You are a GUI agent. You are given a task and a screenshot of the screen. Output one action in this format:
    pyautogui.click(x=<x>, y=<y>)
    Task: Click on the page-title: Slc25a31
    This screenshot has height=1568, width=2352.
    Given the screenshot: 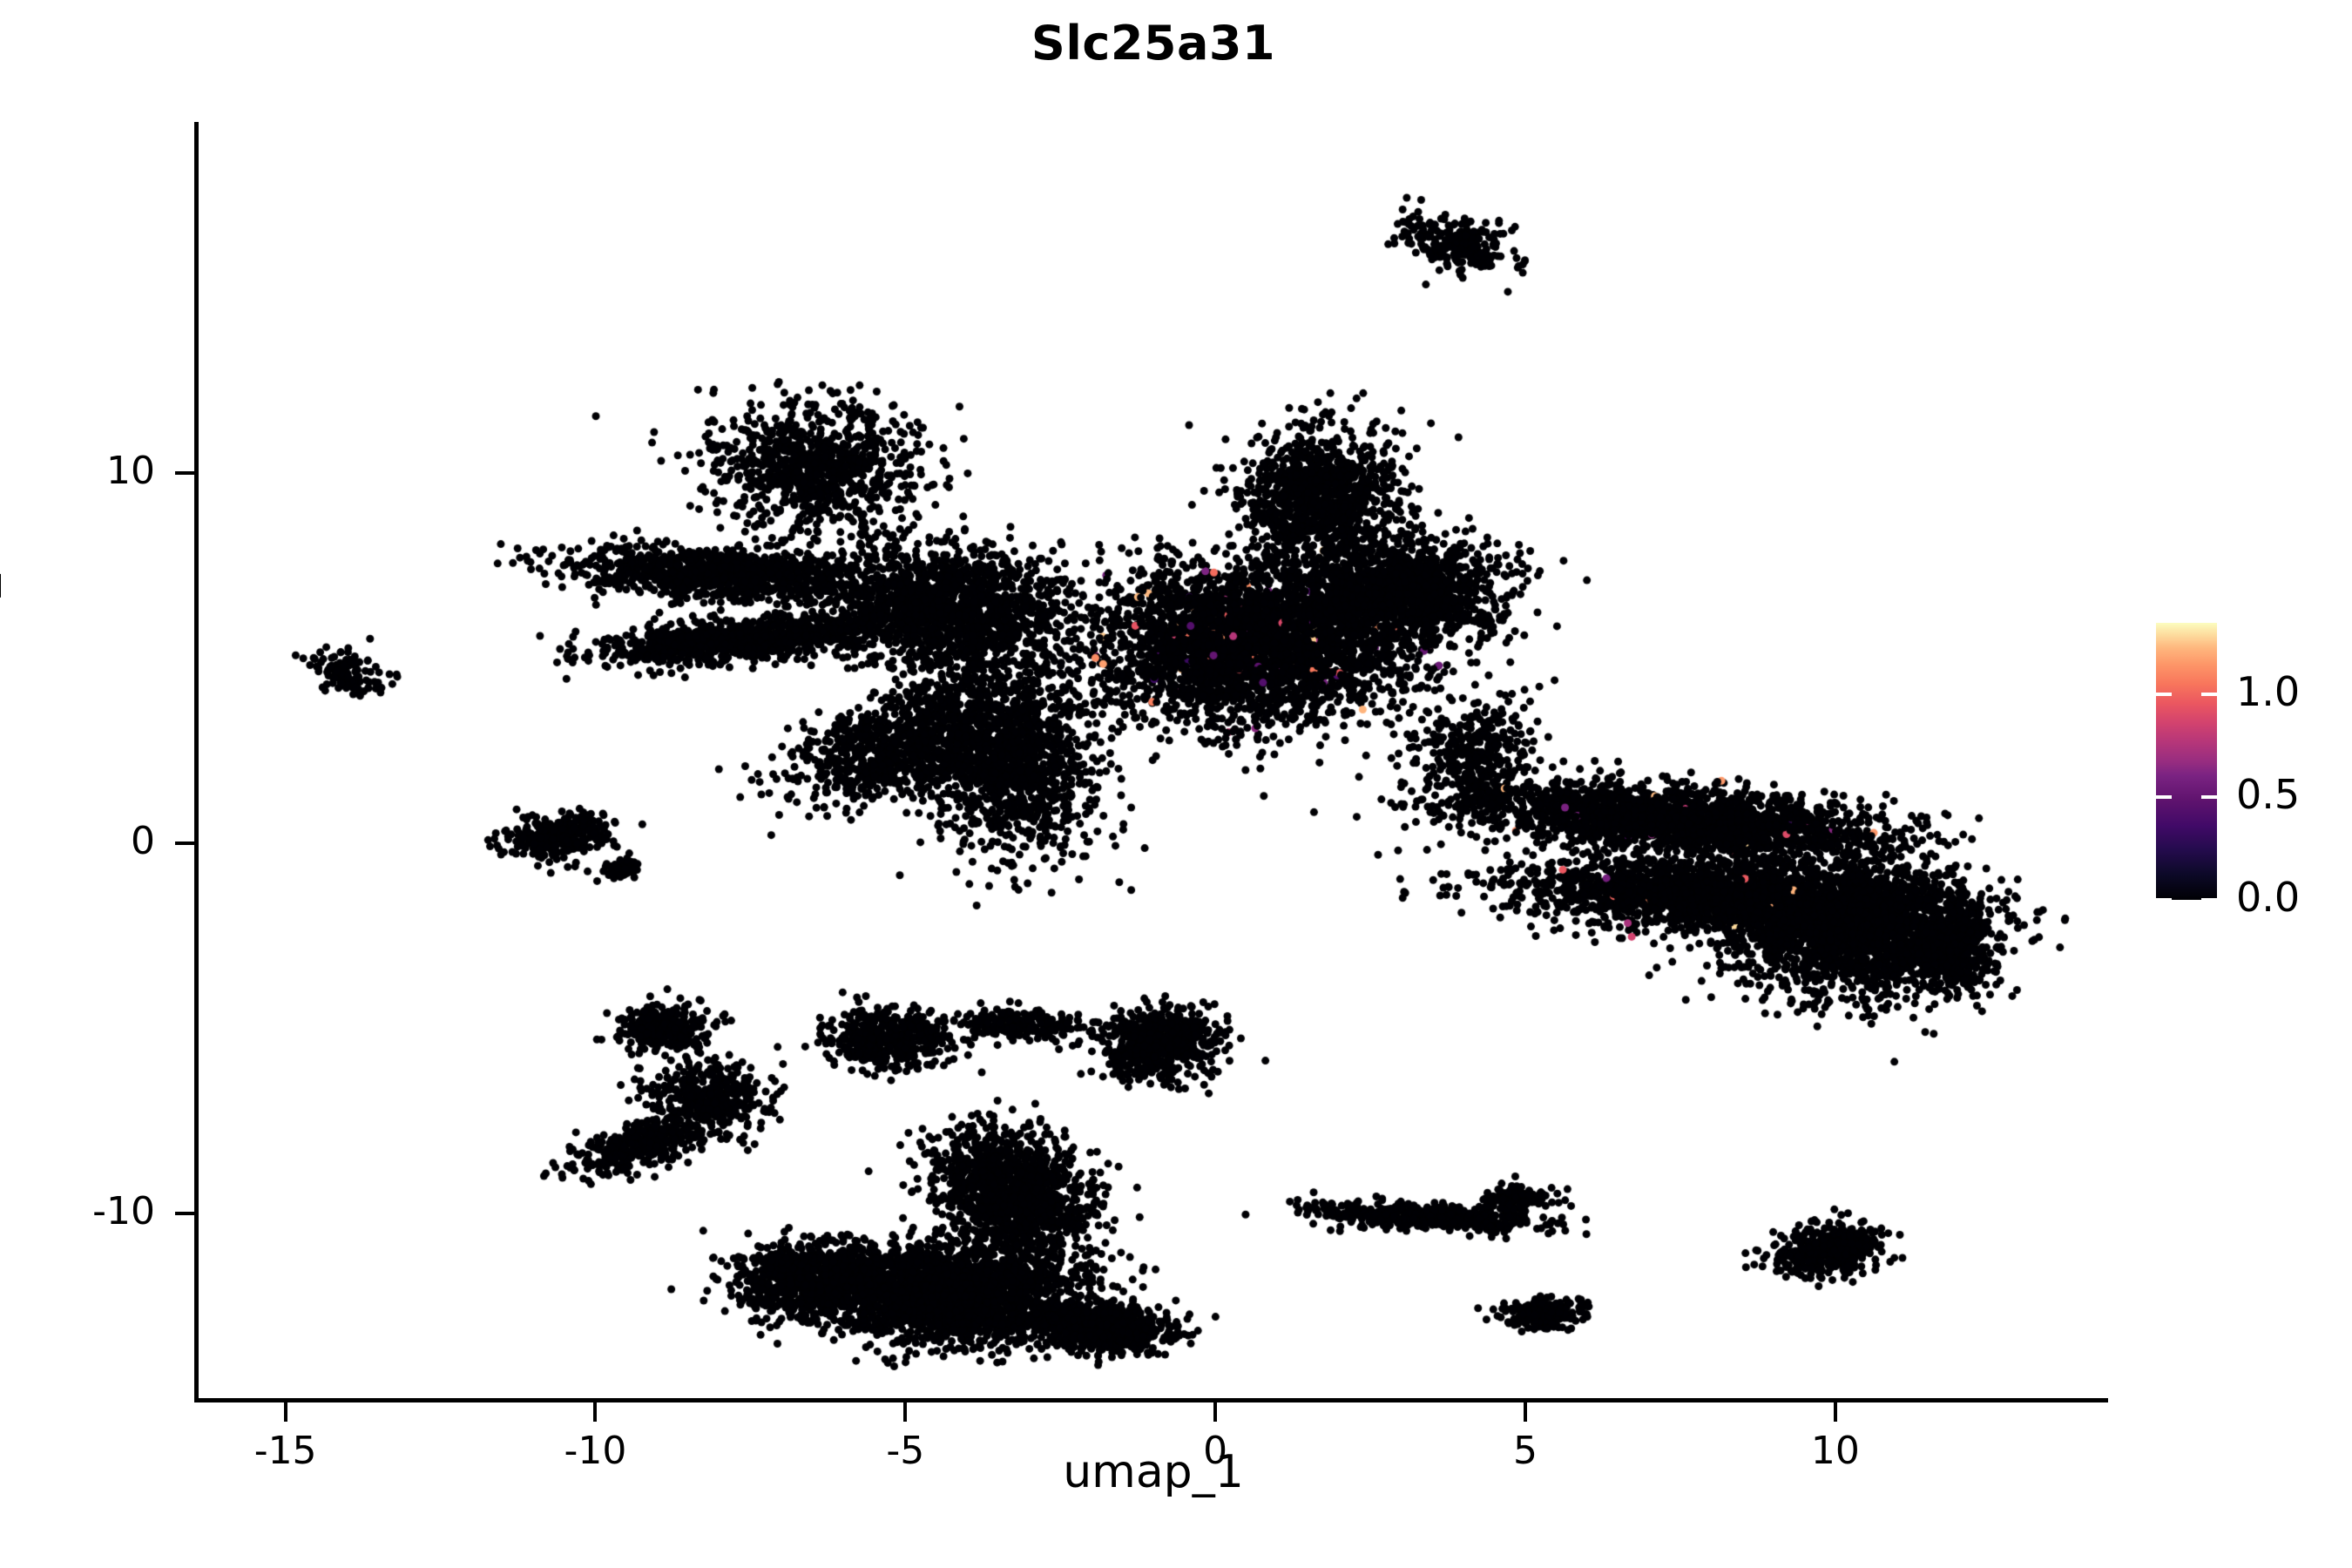 What is the action you would take?
    pyautogui.click(x=1153, y=44)
    